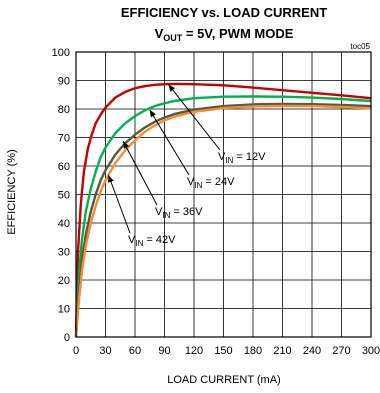 The width and height of the screenshot is (380, 393). Describe the element at coordinates (282, 351) in the screenshot. I see `x-tick-label: 210` at that location.